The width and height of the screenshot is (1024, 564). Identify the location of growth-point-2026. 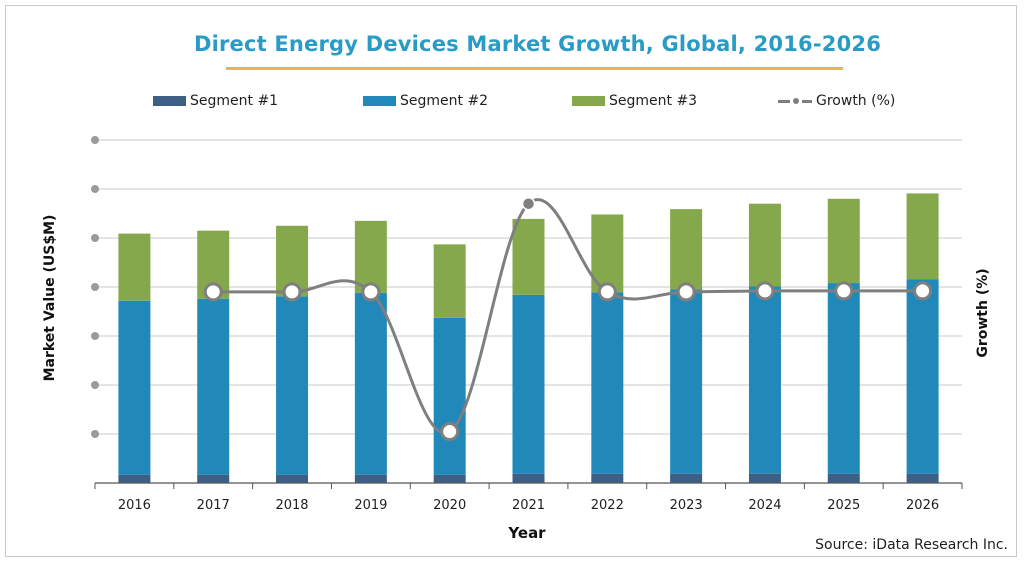
(923, 291).